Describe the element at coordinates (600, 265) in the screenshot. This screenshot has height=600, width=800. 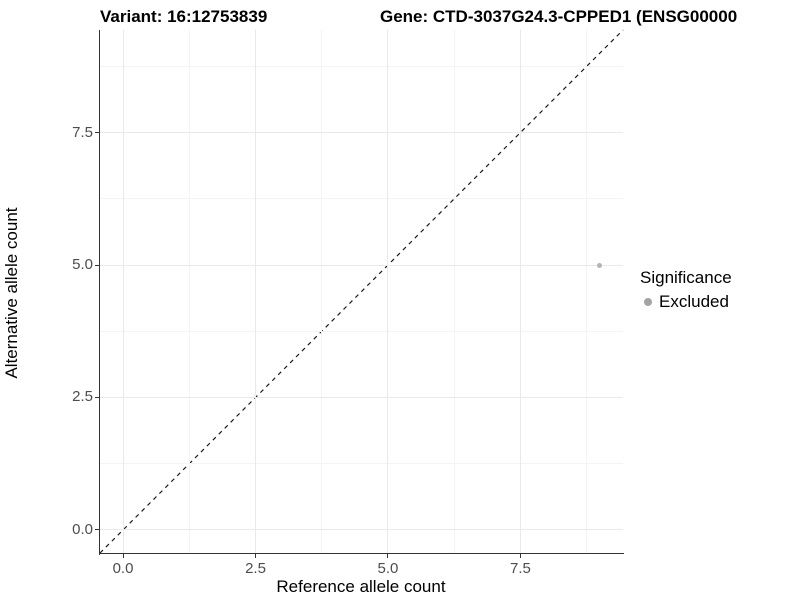
I see `data-point` at that location.